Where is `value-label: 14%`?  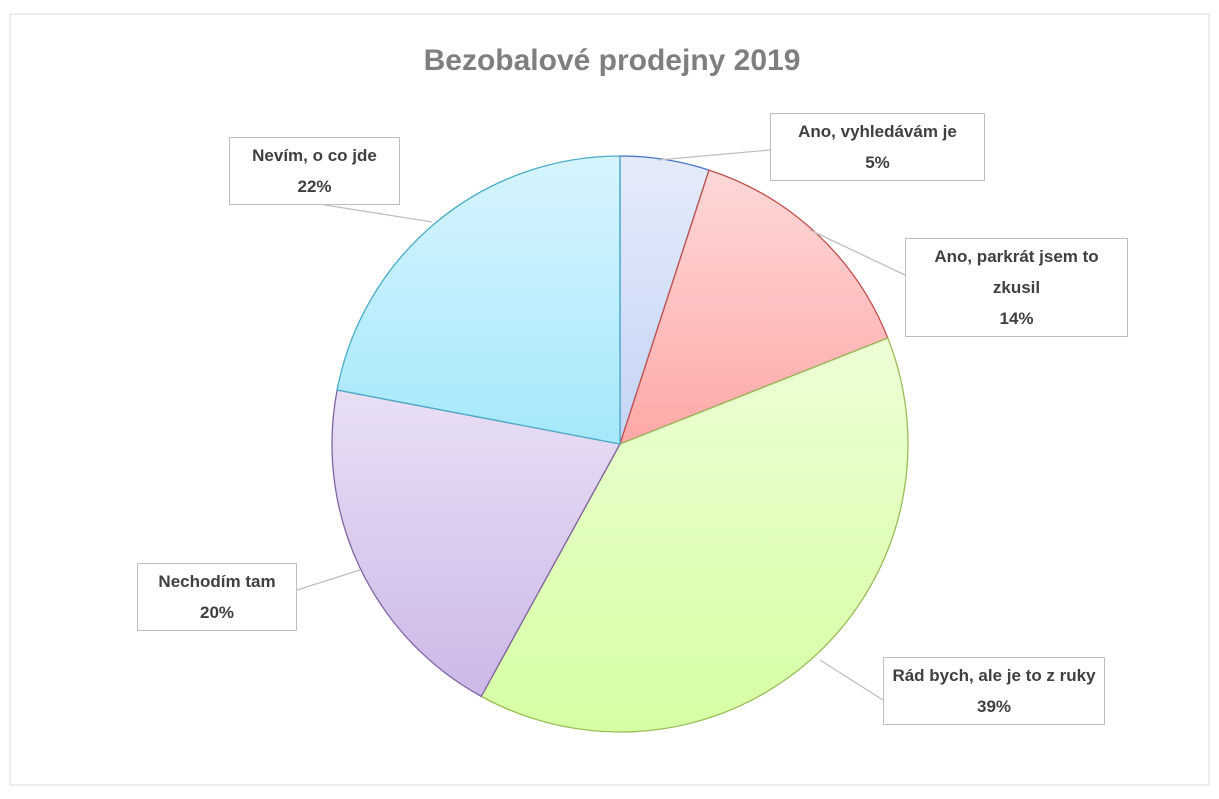
value-label: 14% is located at coordinates (1016, 318).